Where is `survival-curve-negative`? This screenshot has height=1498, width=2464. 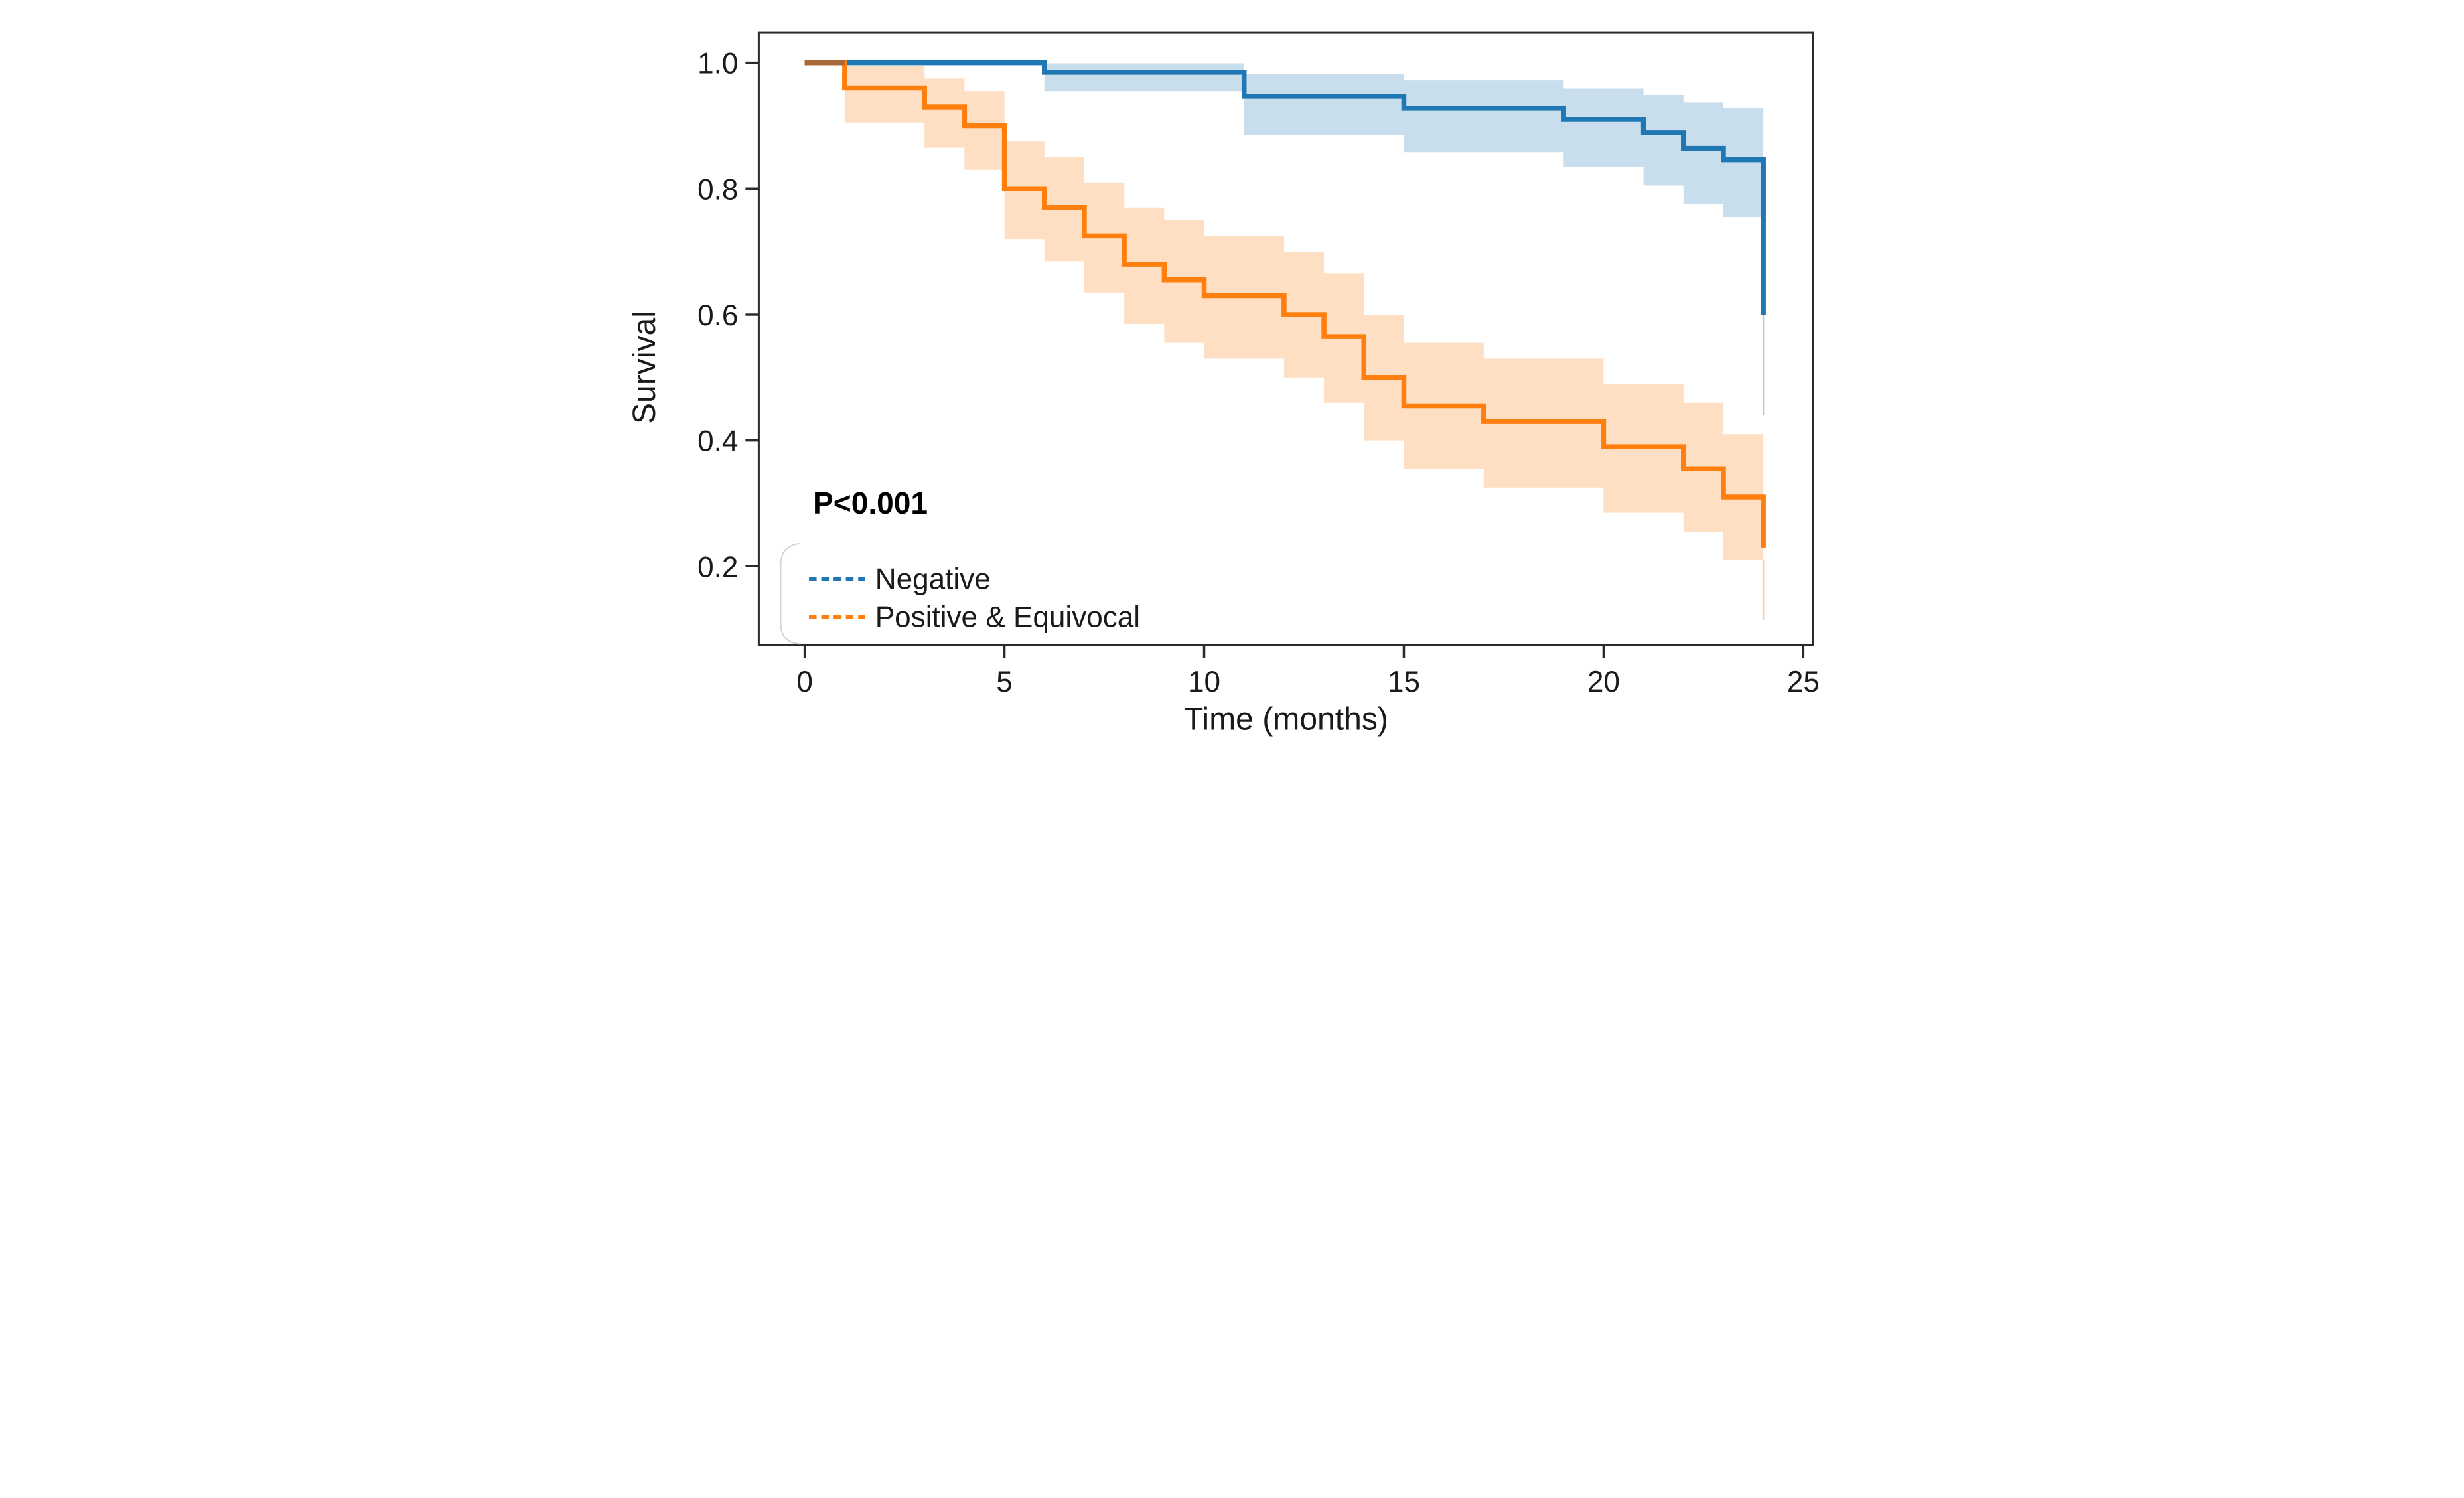
survival-curve-negative is located at coordinates (1285, 188).